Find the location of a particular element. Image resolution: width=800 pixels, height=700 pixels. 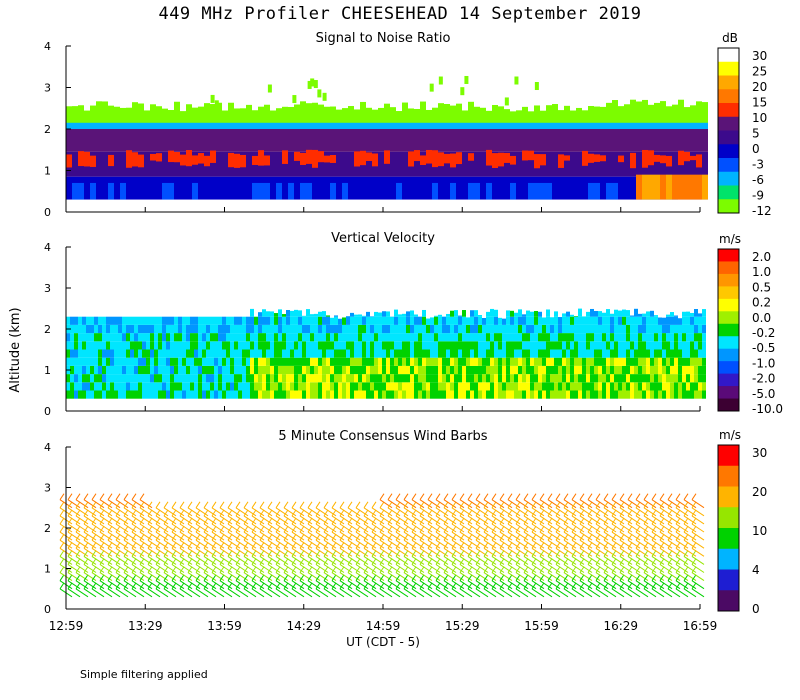

y-tick-label: 0 is located at coordinates (47, 609).